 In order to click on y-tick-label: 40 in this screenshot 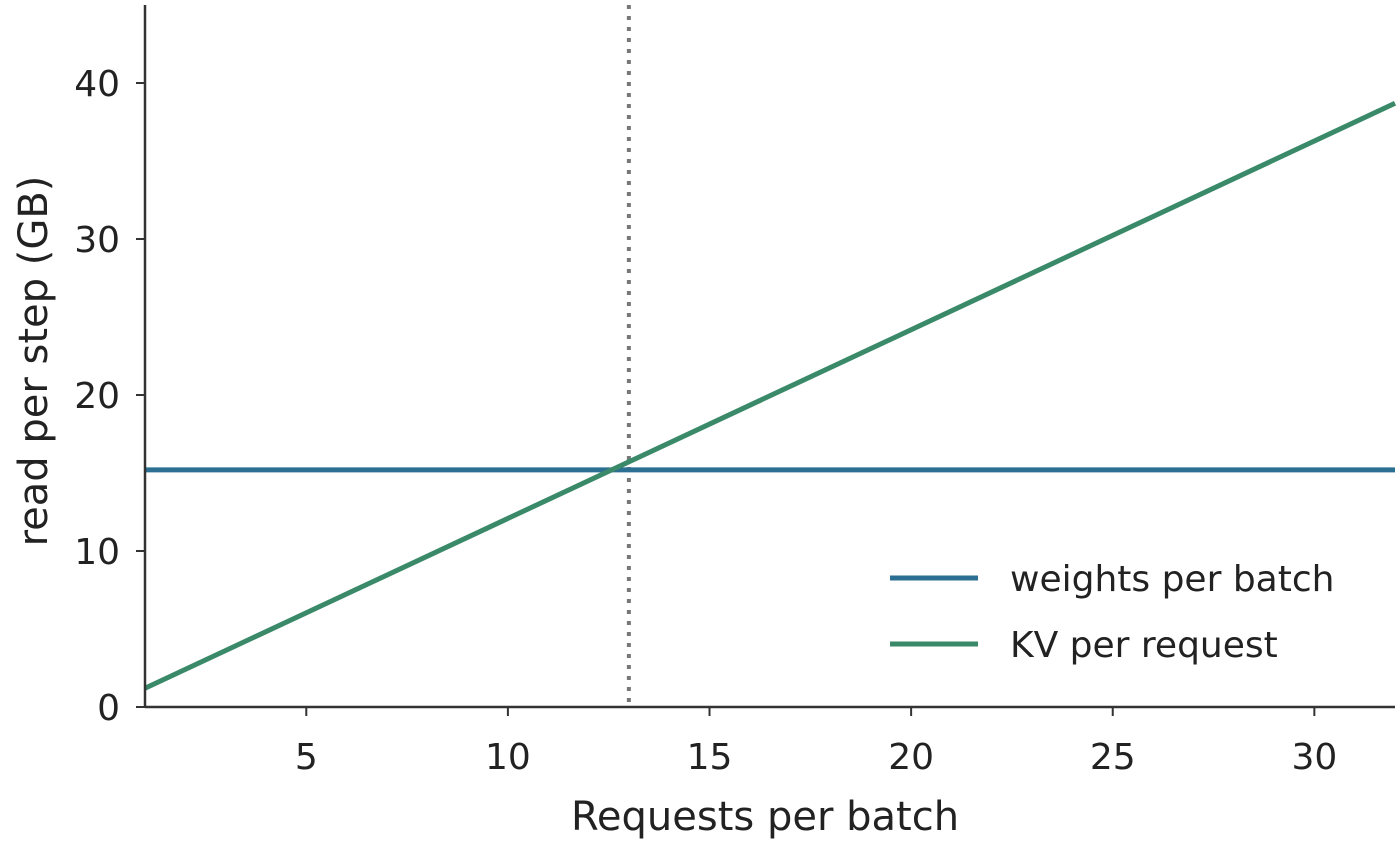, I will do `click(97, 84)`.